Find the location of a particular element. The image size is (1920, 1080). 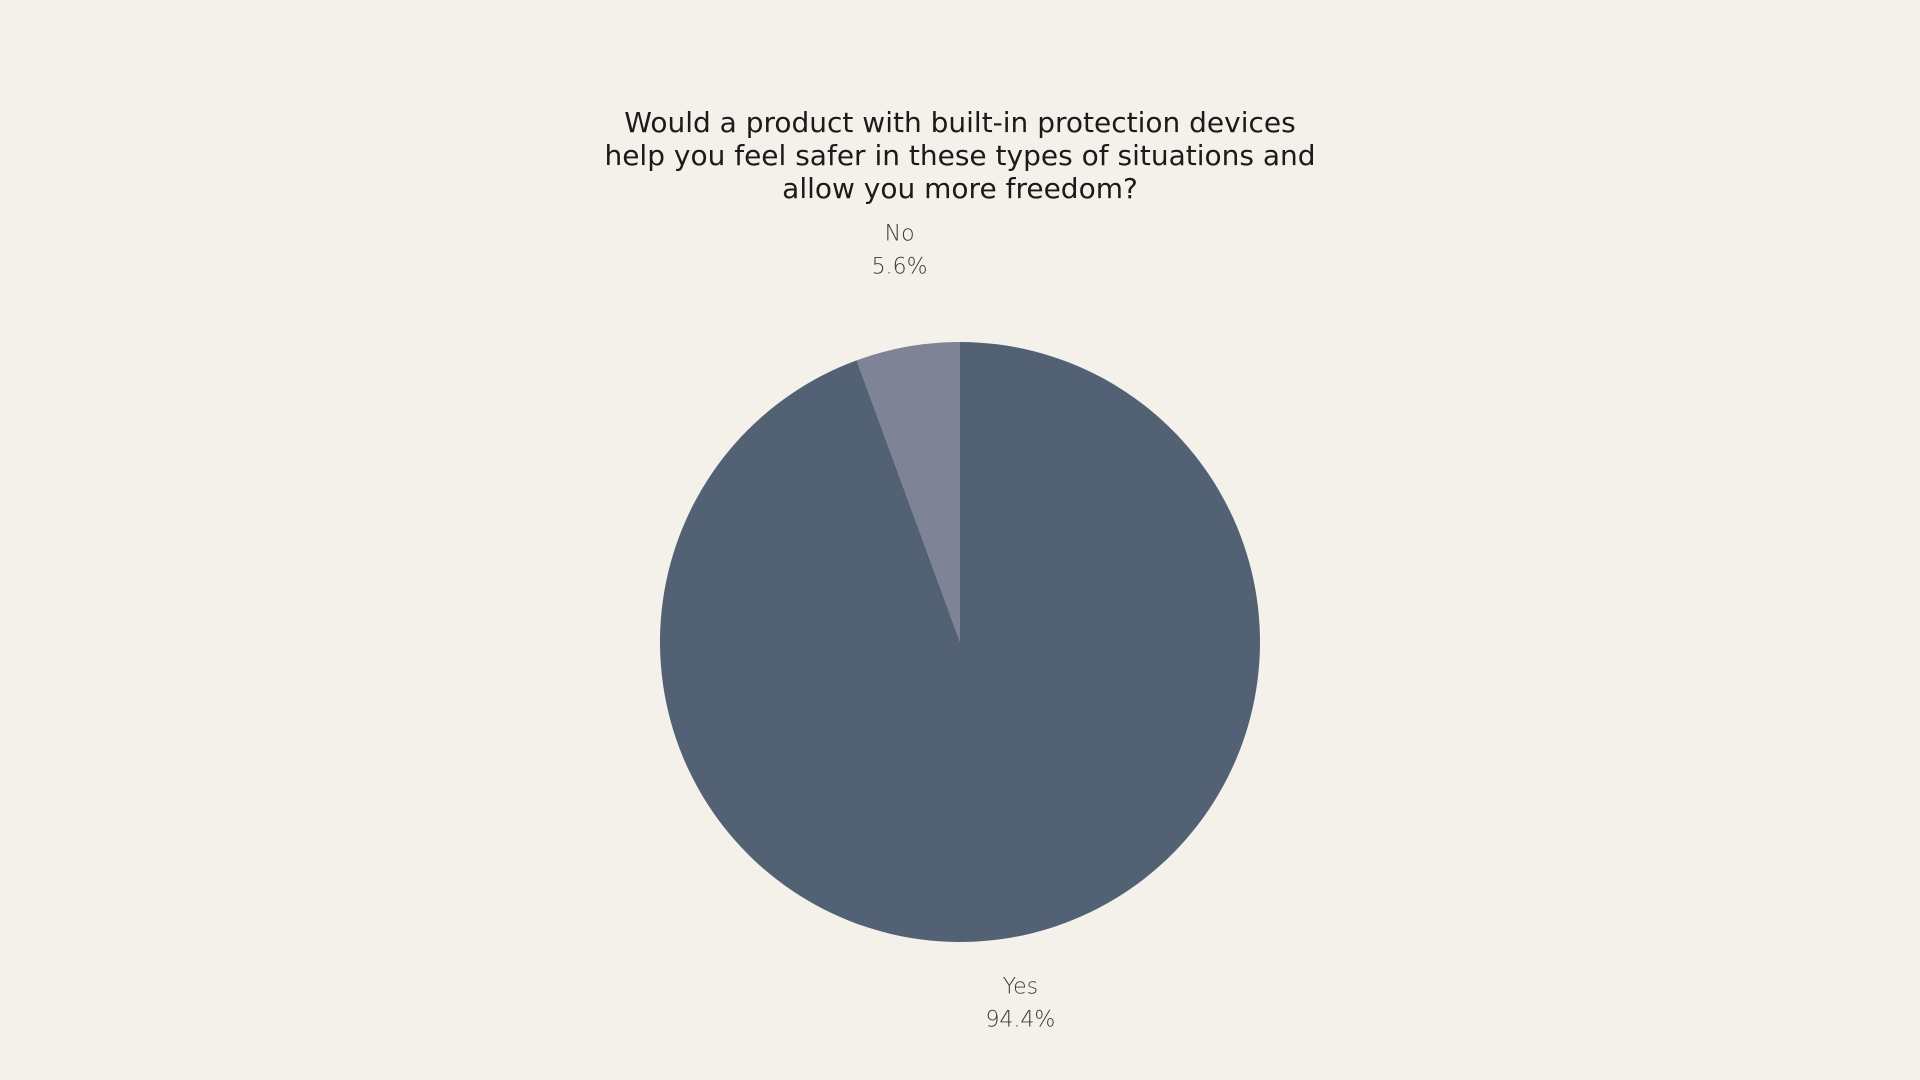

slice-label-yes: Yes is located at coordinates (1021, 987).